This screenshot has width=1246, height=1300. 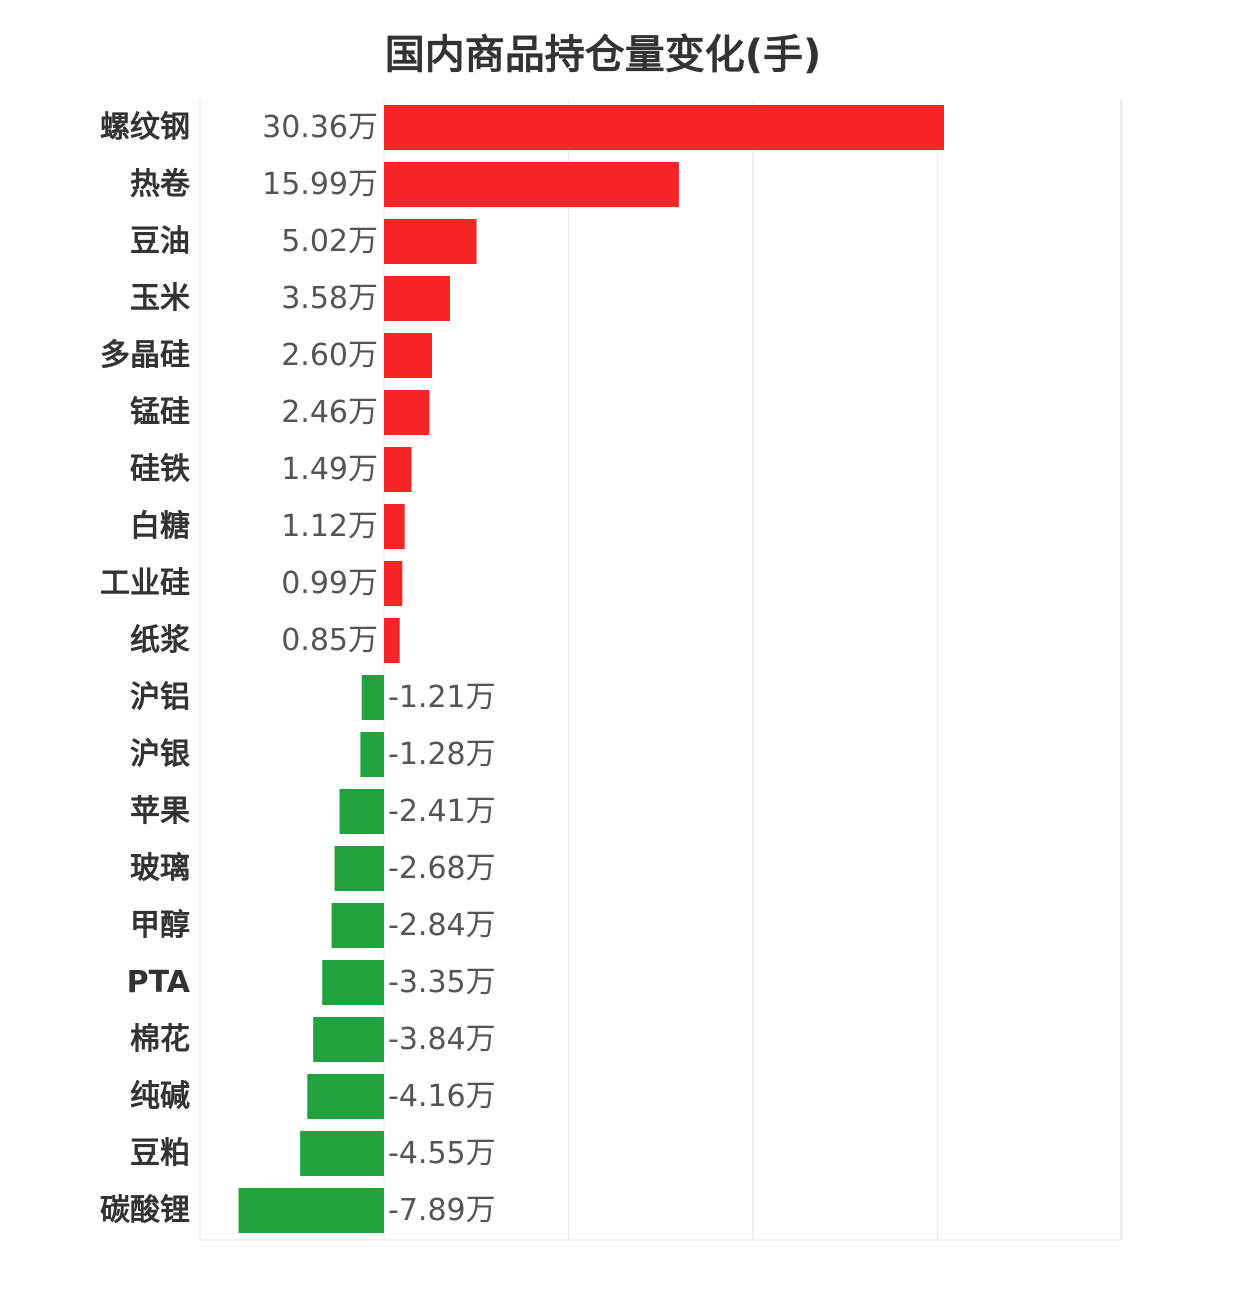 I want to click on value-label: -4.55万, so click(x=442, y=1153).